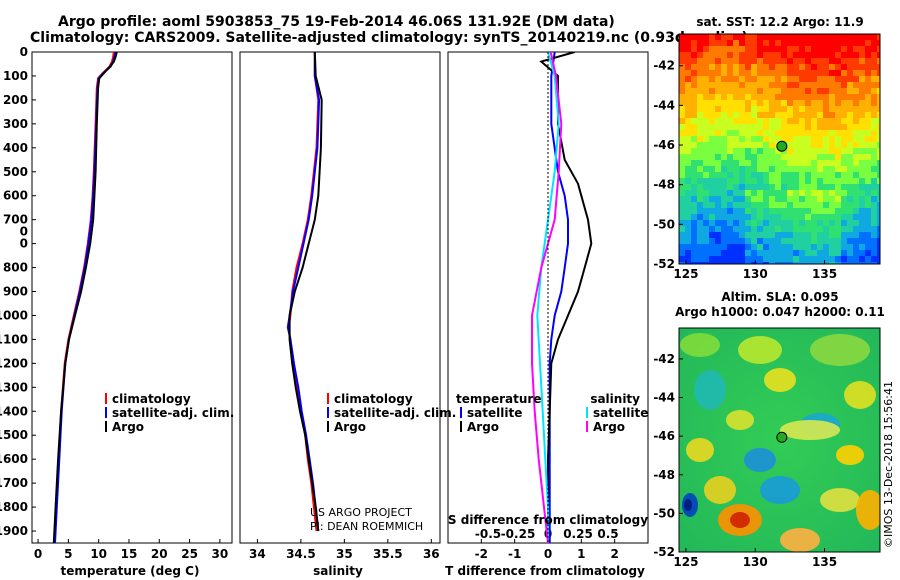 The image size is (900, 580). Describe the element at coordinates (128, 427) in the screenshot. I see `legend-argo-label: Argo` at that location.